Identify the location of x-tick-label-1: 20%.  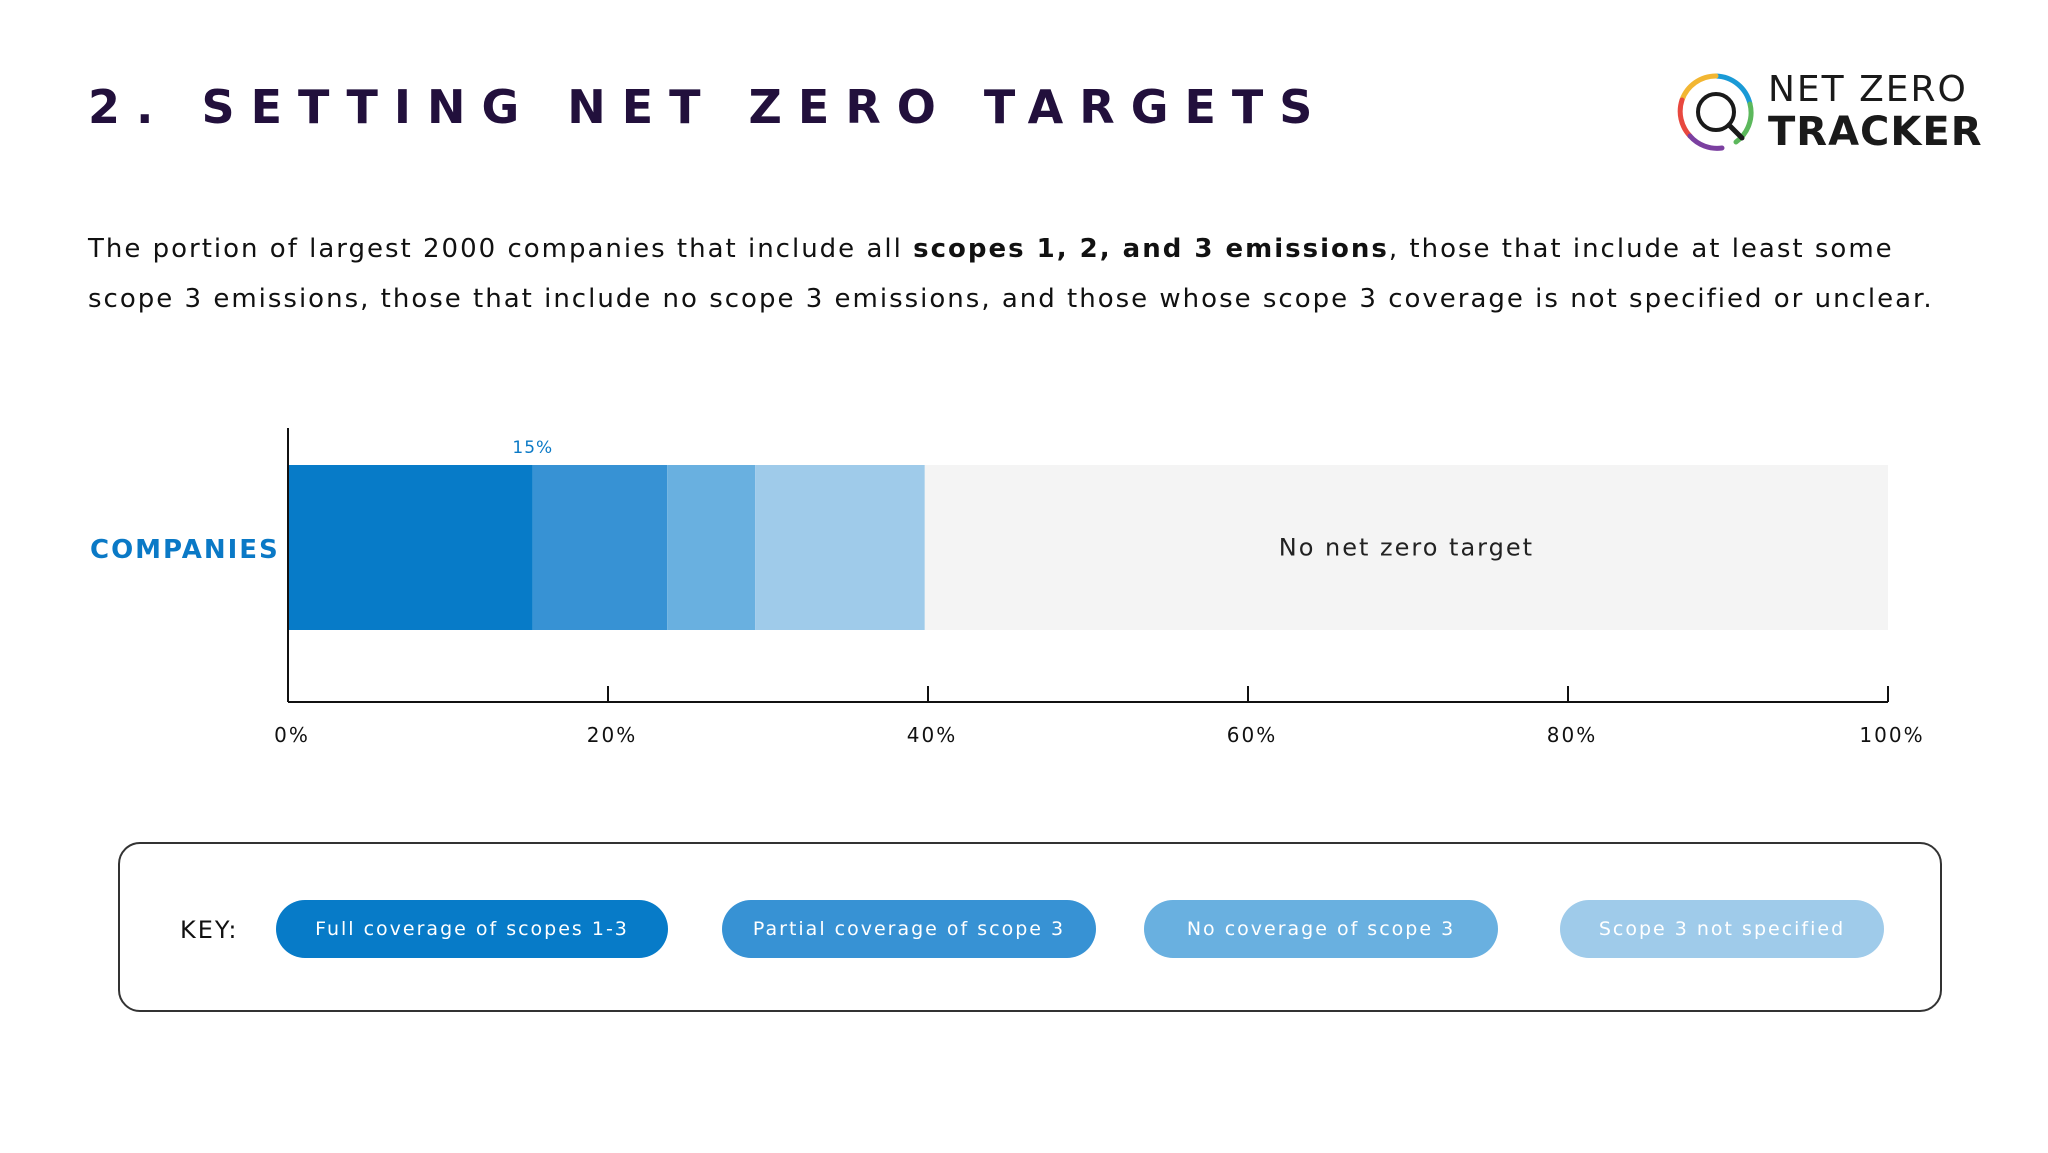
(612, 735).